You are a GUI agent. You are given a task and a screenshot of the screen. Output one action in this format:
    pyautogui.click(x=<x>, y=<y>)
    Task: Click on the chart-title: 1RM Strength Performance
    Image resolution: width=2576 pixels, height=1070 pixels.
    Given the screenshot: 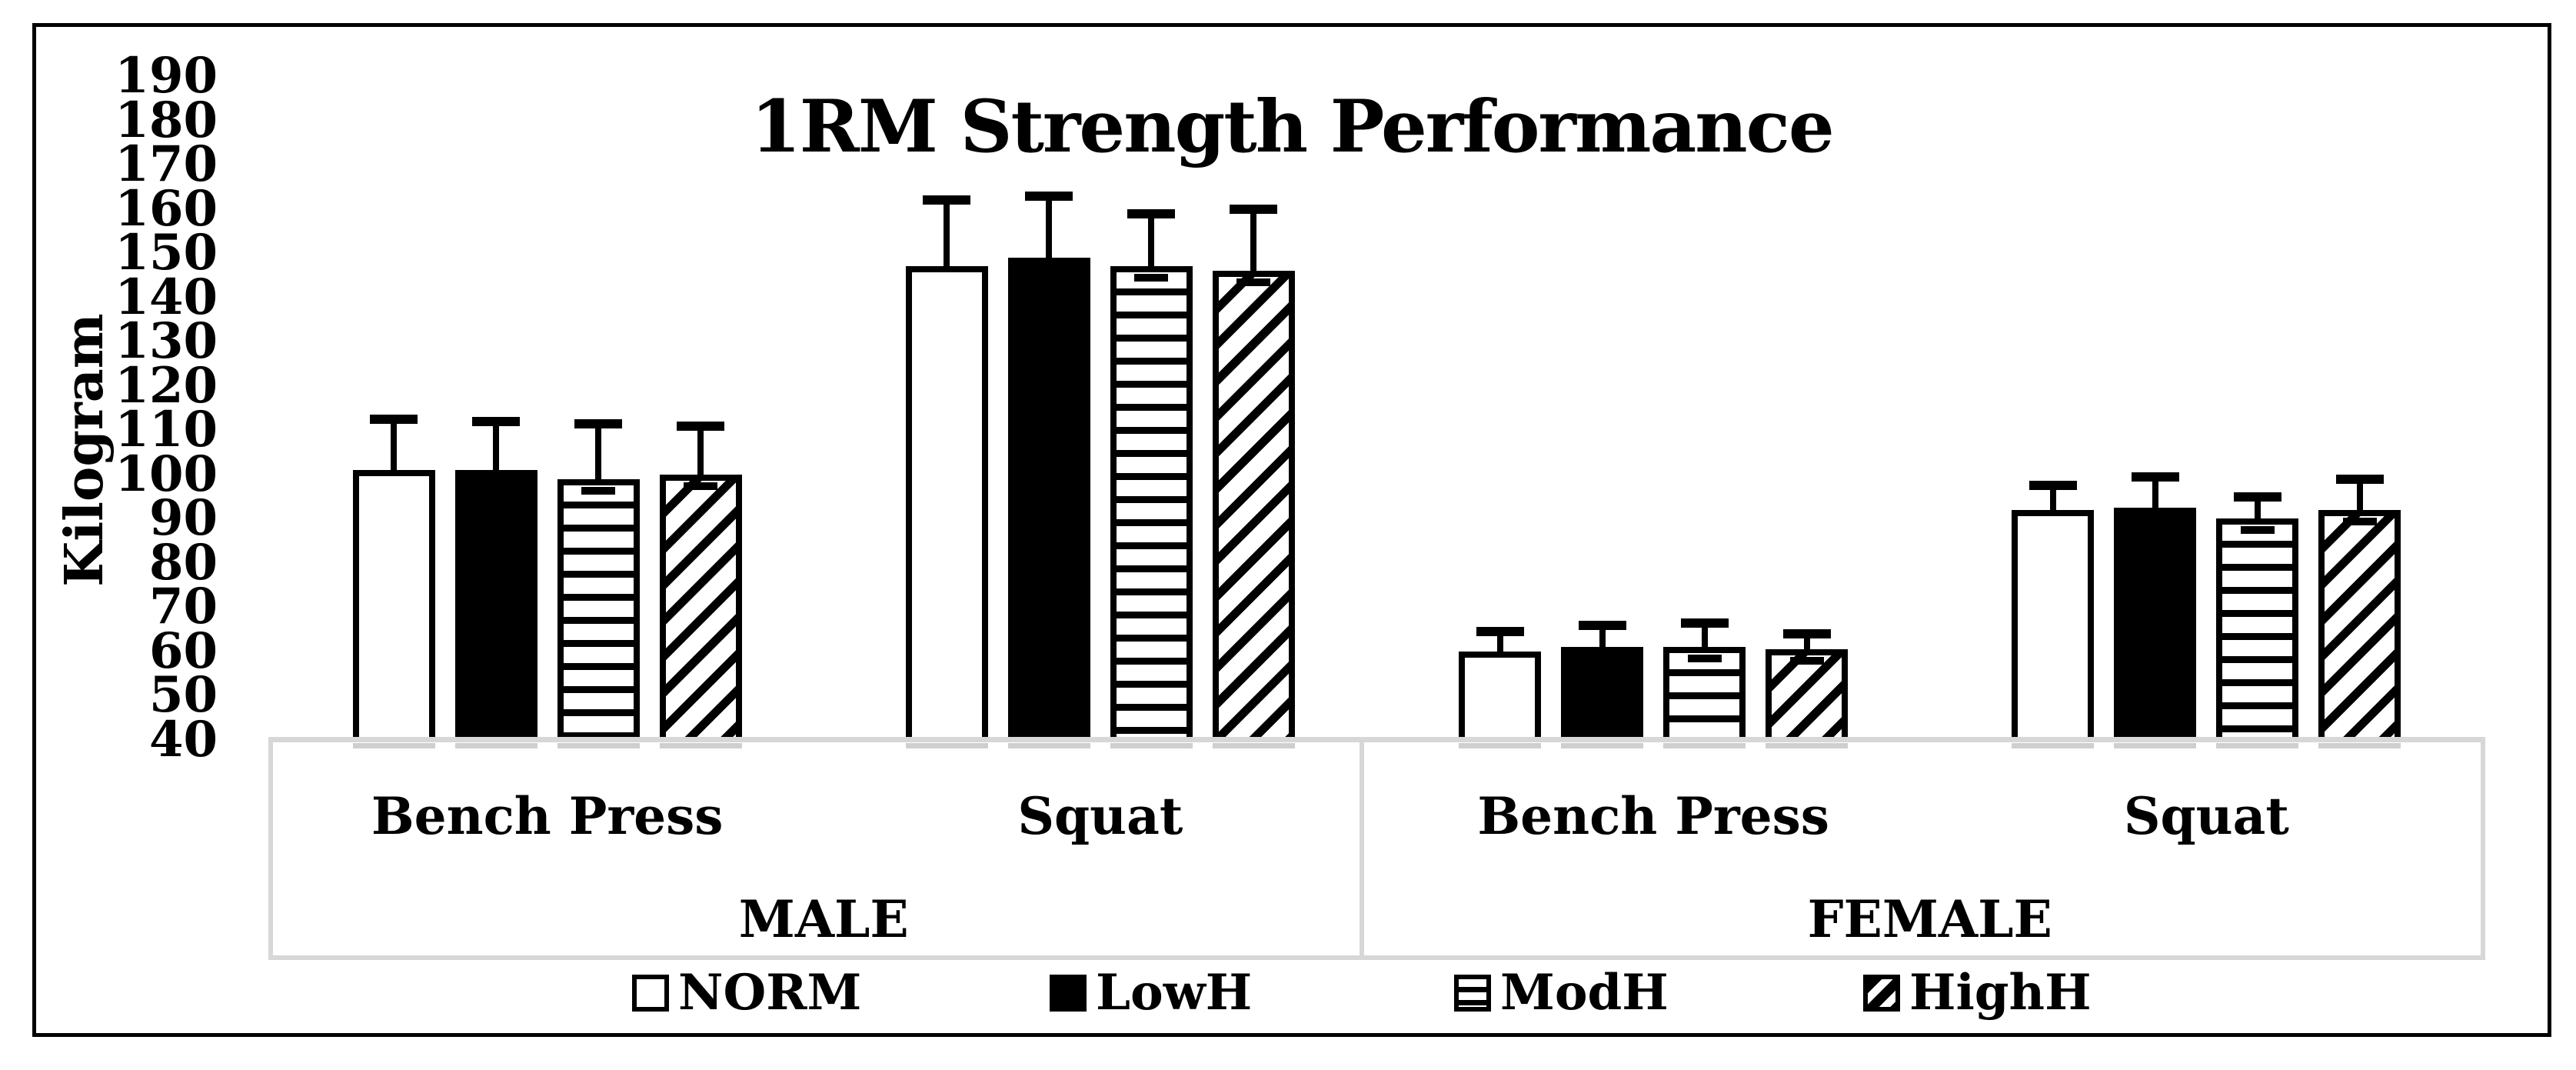 What is the action you would take?
    pyautogui.click(x=1292, y=127)
    